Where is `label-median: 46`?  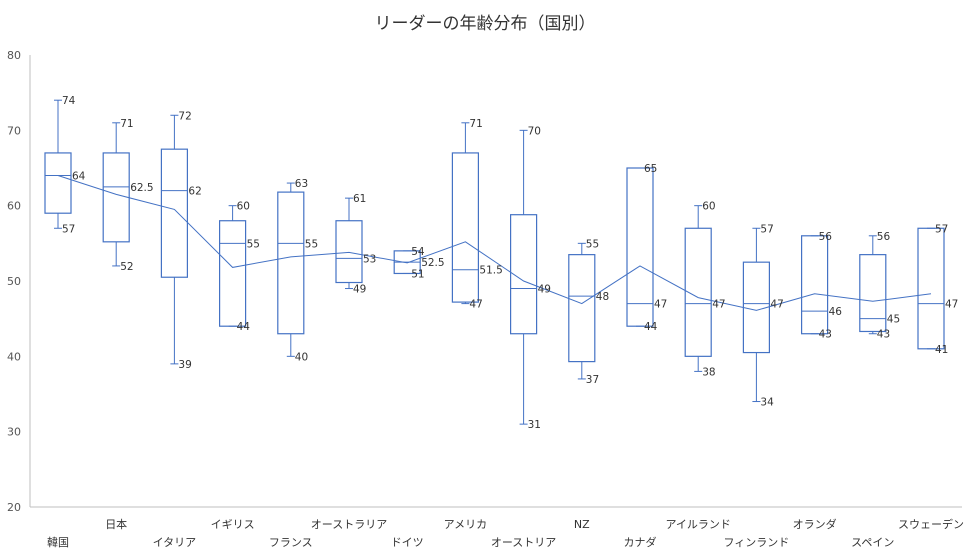 label-median: 46 is located at coordinates (836, 312).